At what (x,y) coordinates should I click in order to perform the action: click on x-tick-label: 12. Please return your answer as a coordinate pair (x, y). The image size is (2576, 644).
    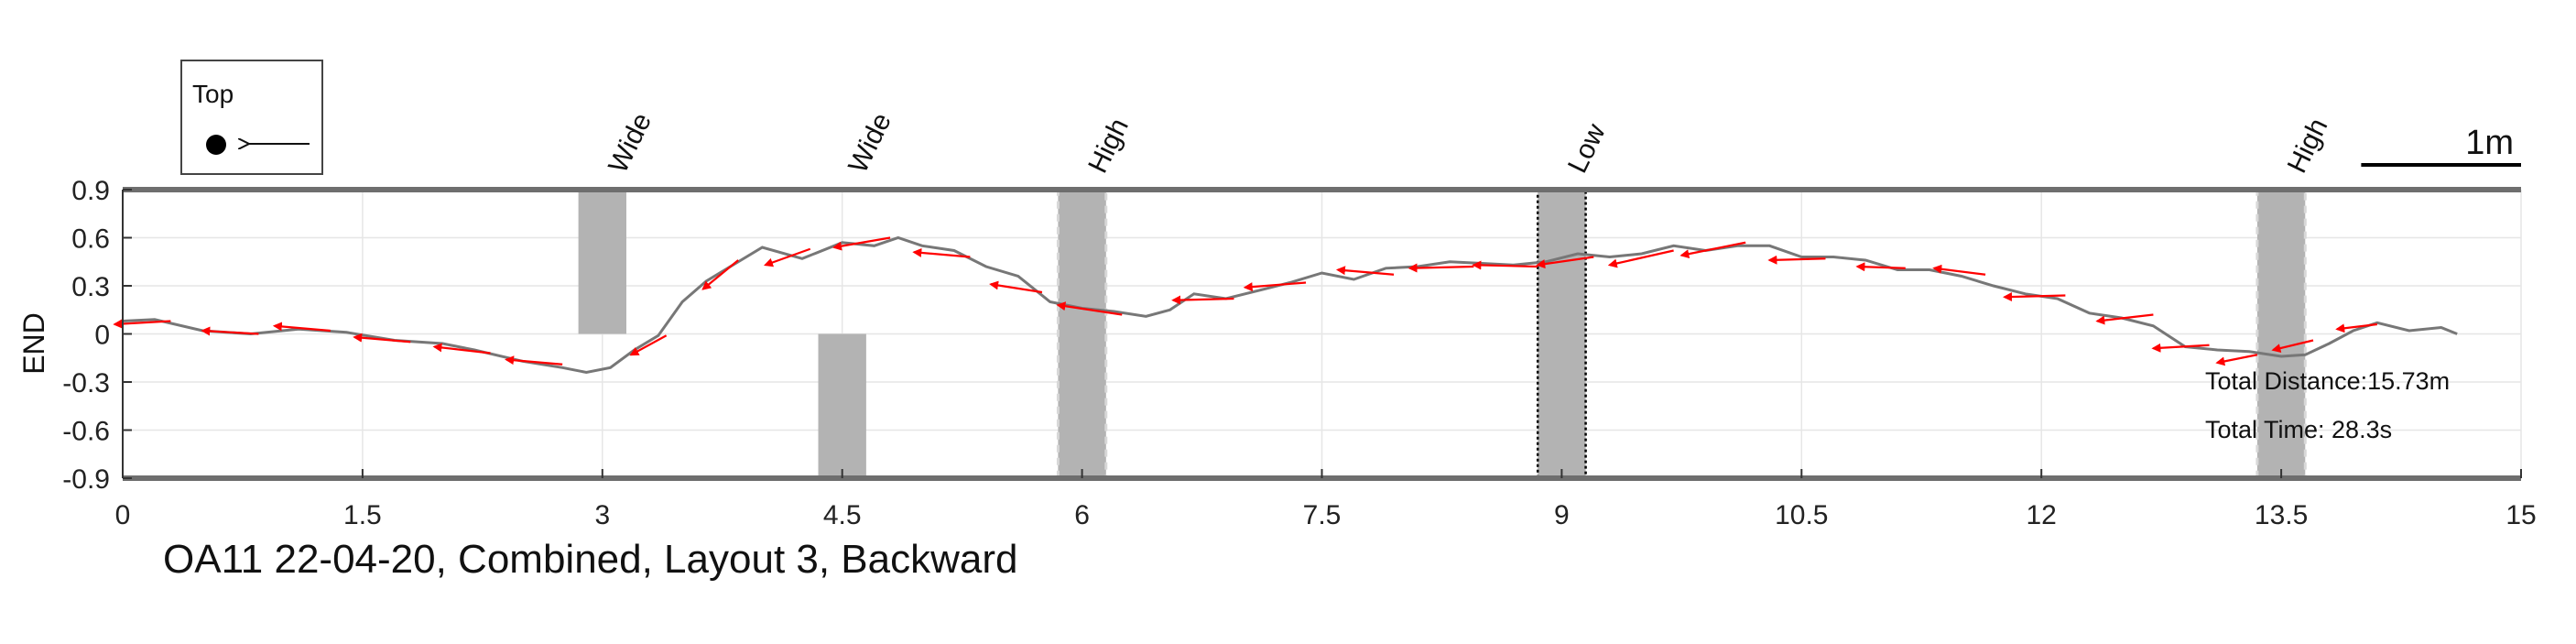
    Looking at the image, I should click on (2042, 515).